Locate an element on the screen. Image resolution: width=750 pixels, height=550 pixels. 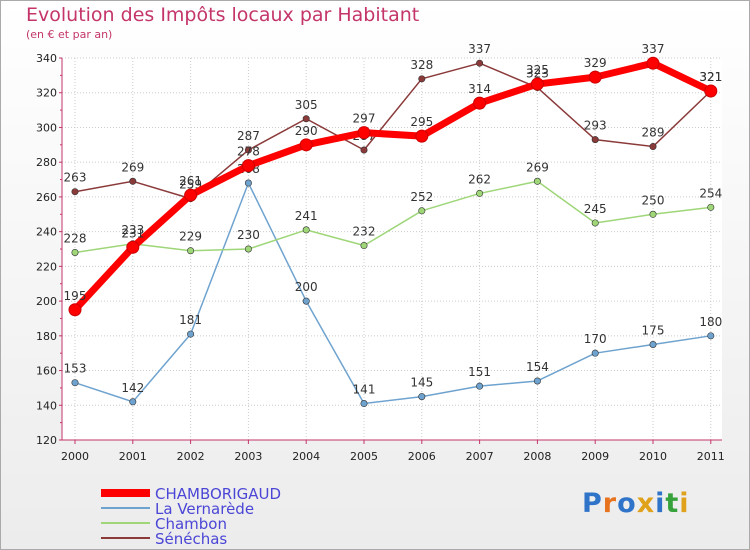
data-point-1-2009 is located at coordinates (595, 353).